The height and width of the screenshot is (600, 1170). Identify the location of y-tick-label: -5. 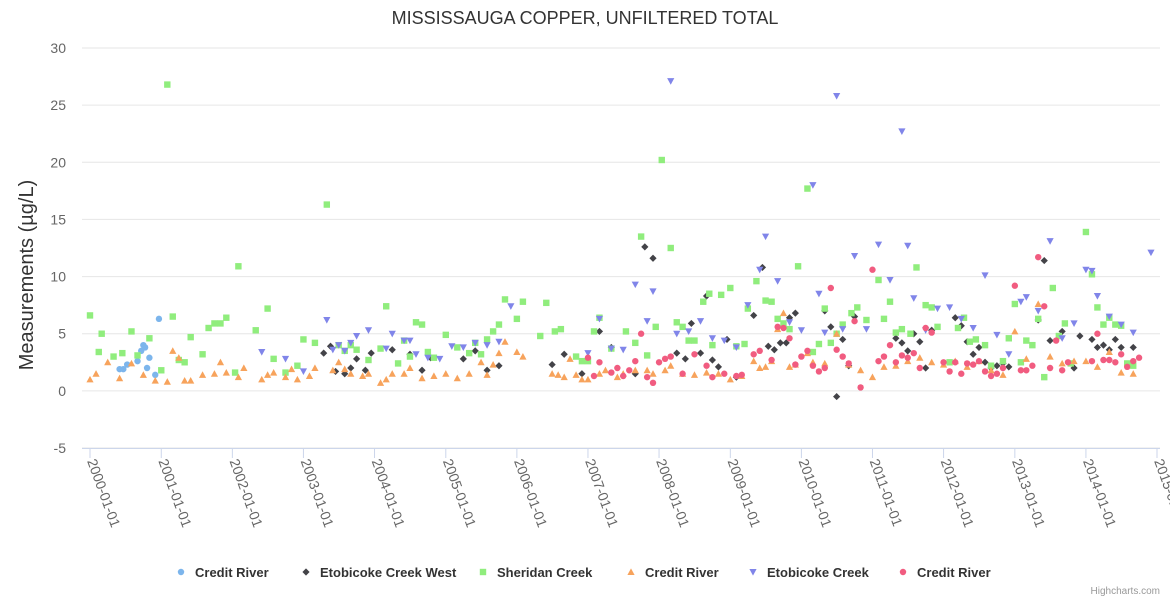
(60, 448).